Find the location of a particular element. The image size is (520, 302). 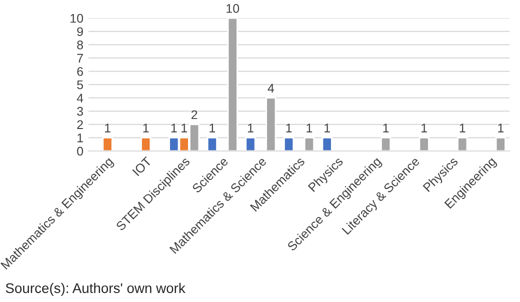

y-tick-label: 5 is located at coordinates (80, 85).